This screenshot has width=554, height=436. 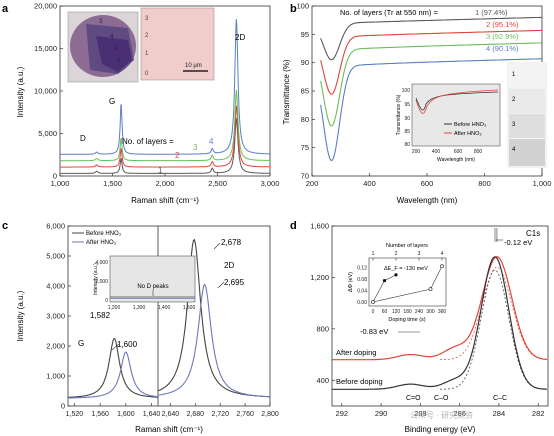 What do you see at coordinates (63, 406) in the screenshot?
I see `y-tick-label-c: 0` at bounding box center [63, 406].